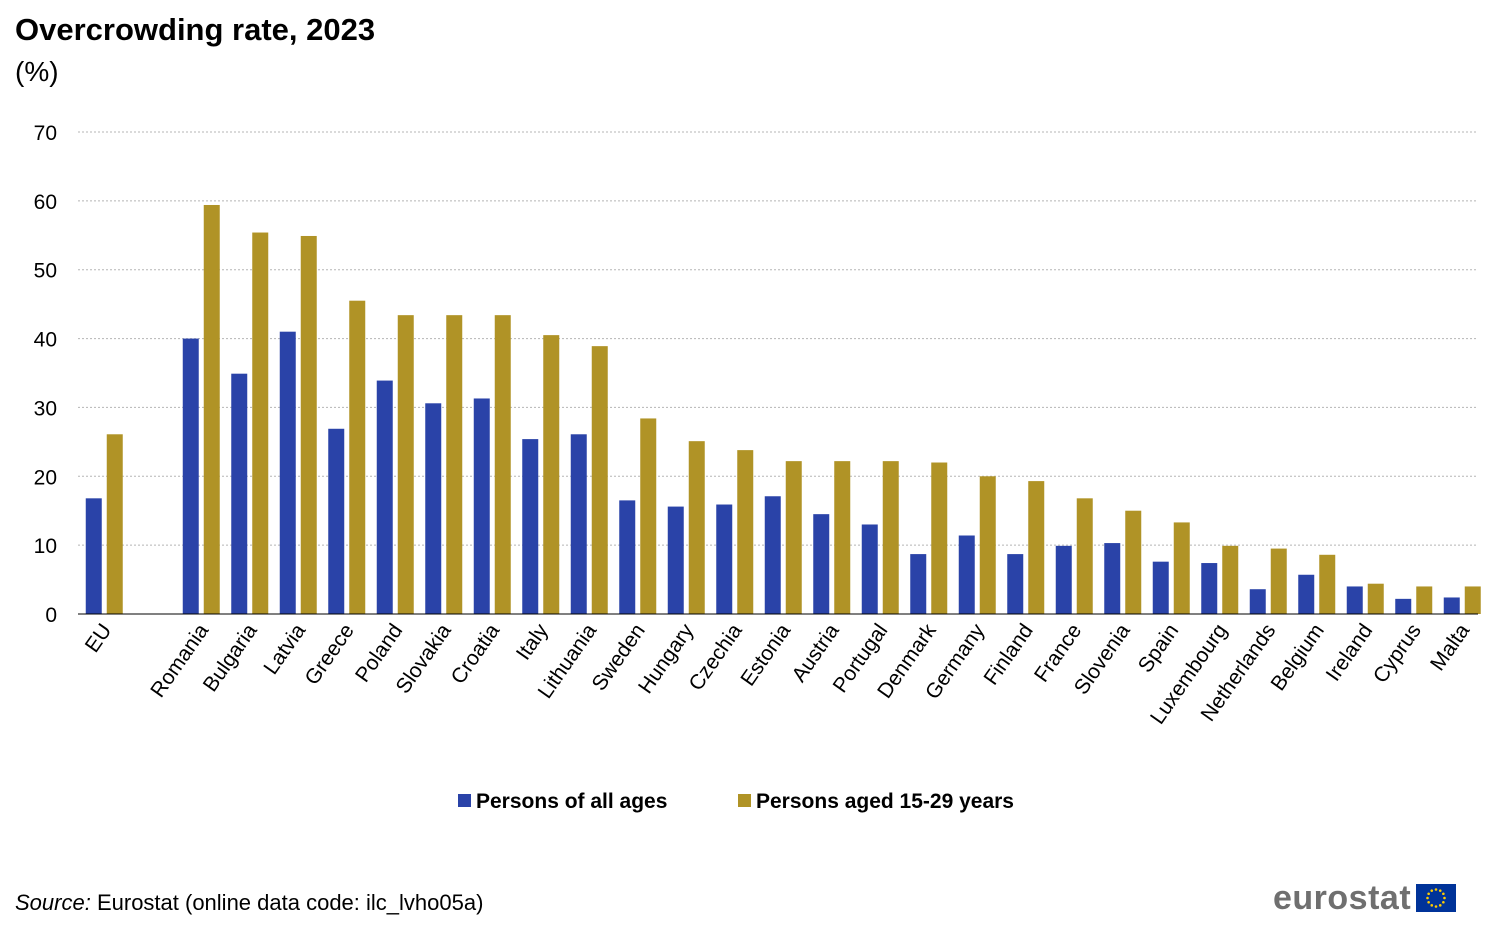 Image resolution: width=1500 pixels, height=925 pixels. What do you see at coordinates (37, 71) in the screenshot?
I see `chart-subtitle: (%)` at bounding box center [37, 71].